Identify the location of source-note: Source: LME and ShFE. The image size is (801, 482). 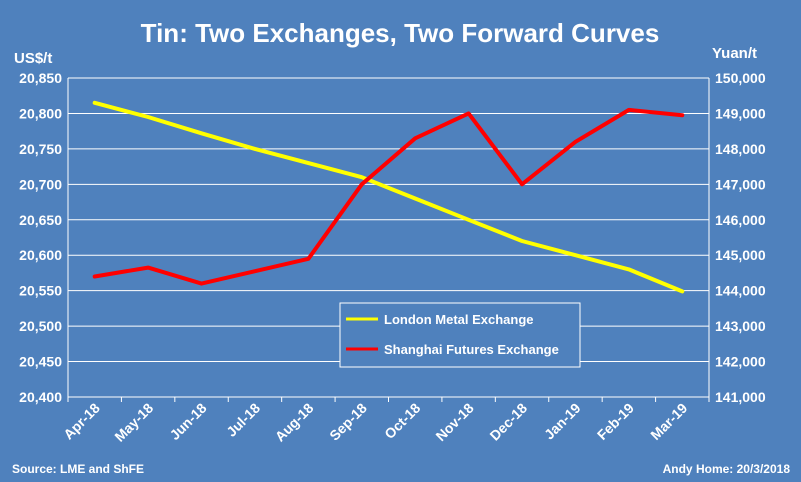
(78, 469).